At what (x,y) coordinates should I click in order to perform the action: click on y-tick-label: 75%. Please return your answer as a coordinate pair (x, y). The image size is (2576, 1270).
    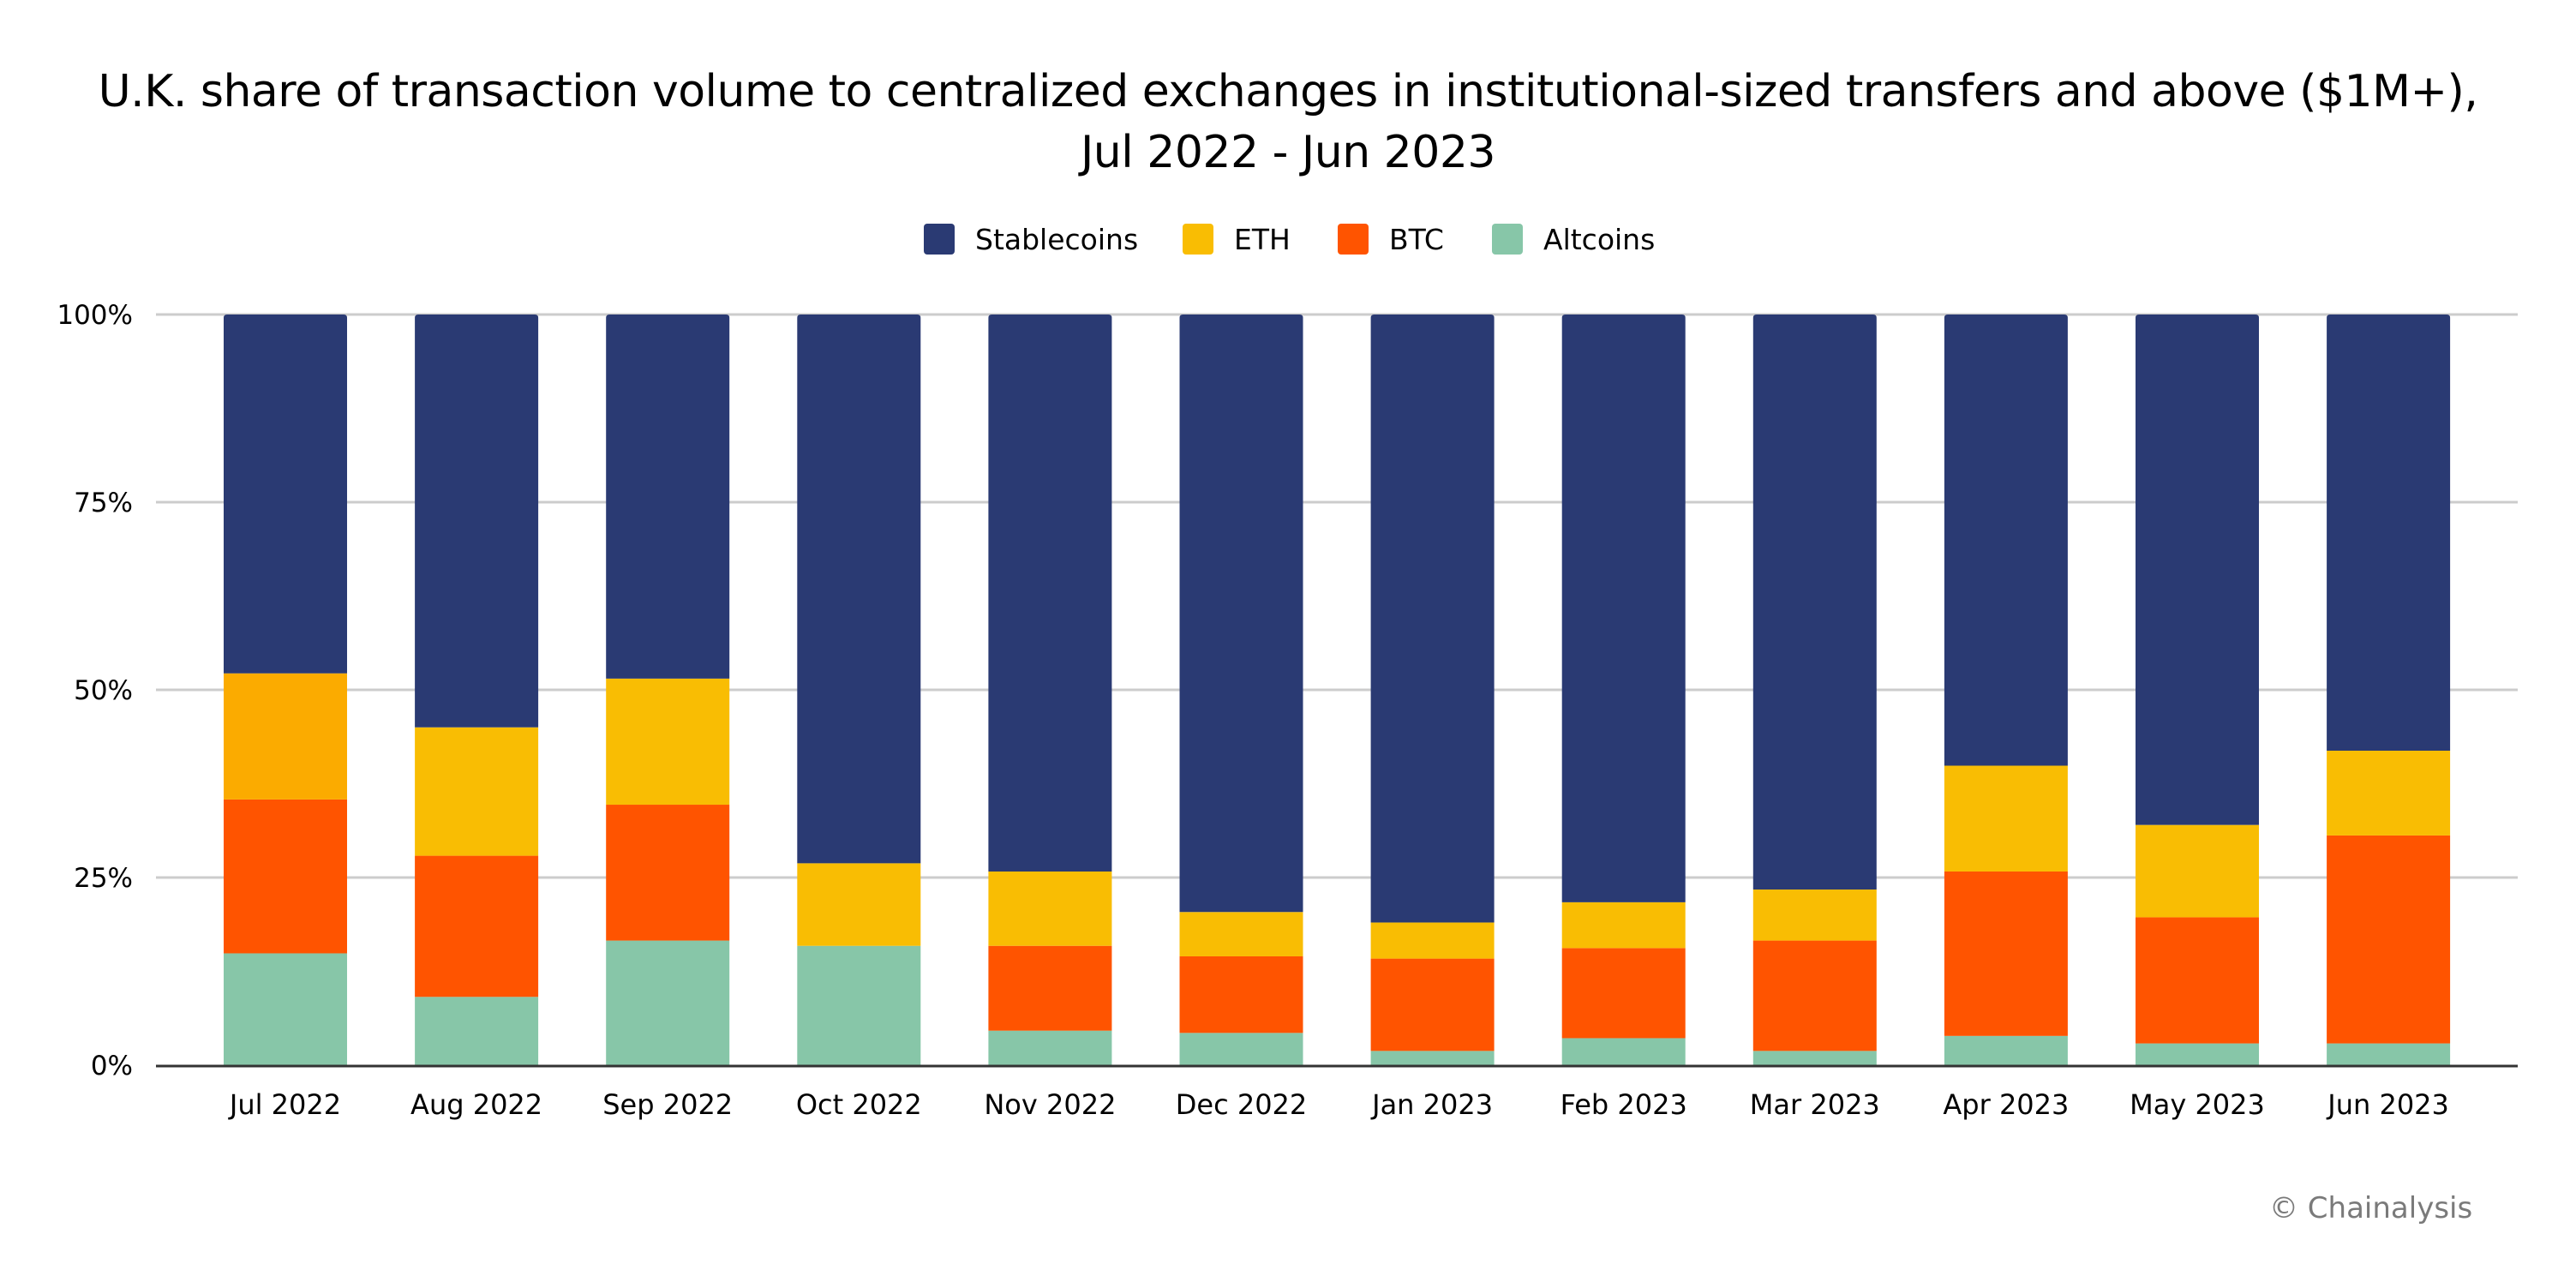
    Looking at the image, I should click on (103, 503).